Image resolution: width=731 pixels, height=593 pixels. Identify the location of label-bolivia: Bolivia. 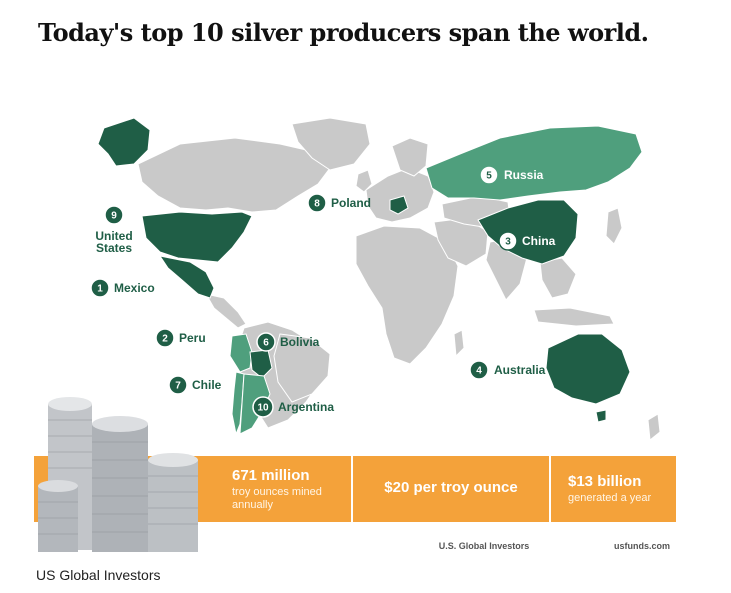
(300, 342).